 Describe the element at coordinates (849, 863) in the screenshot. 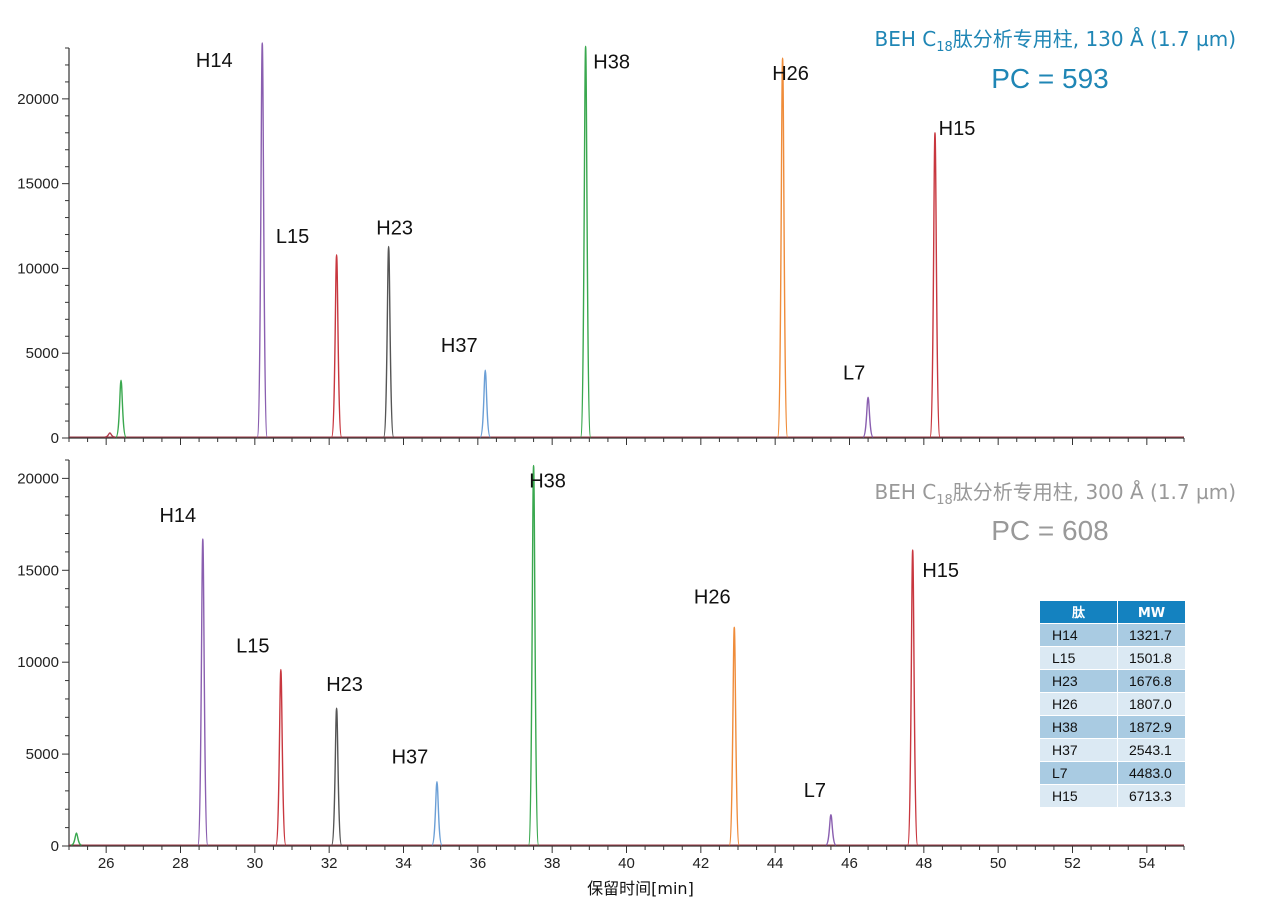

I see `x-tick-label: 46` at that location.